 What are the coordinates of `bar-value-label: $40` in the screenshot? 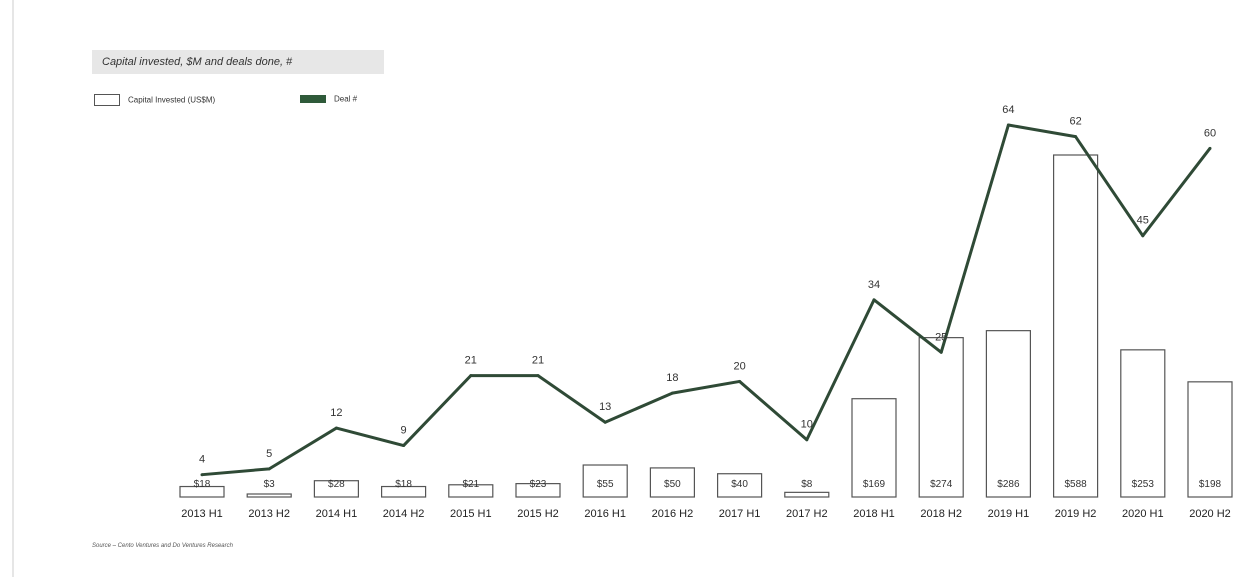 It's located at (739, 484).